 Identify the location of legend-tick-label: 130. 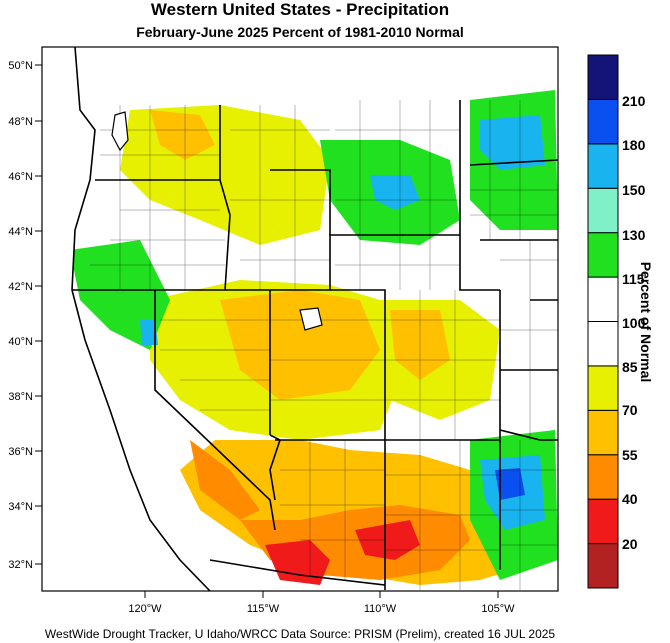
(634, 235).